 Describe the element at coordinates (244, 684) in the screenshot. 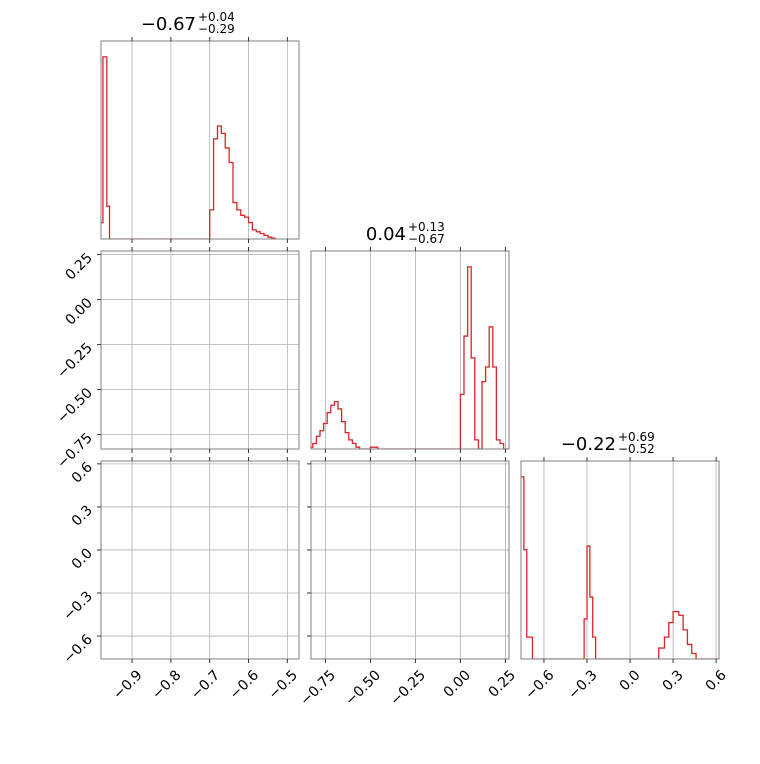

I see `xtick-label-param-0-3: −0.6` at that location.